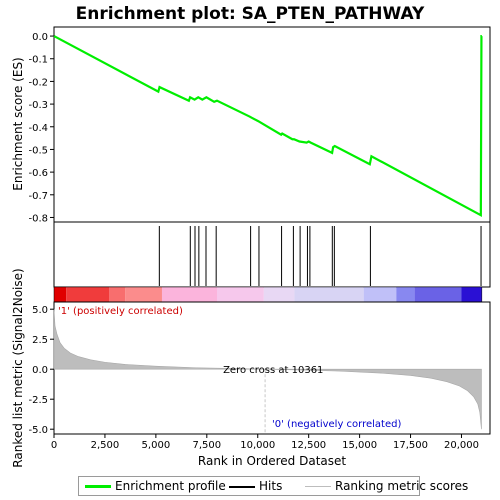  I want to click on legend-item-enrichment-profile: Enrichment profile, so click(155, 486).